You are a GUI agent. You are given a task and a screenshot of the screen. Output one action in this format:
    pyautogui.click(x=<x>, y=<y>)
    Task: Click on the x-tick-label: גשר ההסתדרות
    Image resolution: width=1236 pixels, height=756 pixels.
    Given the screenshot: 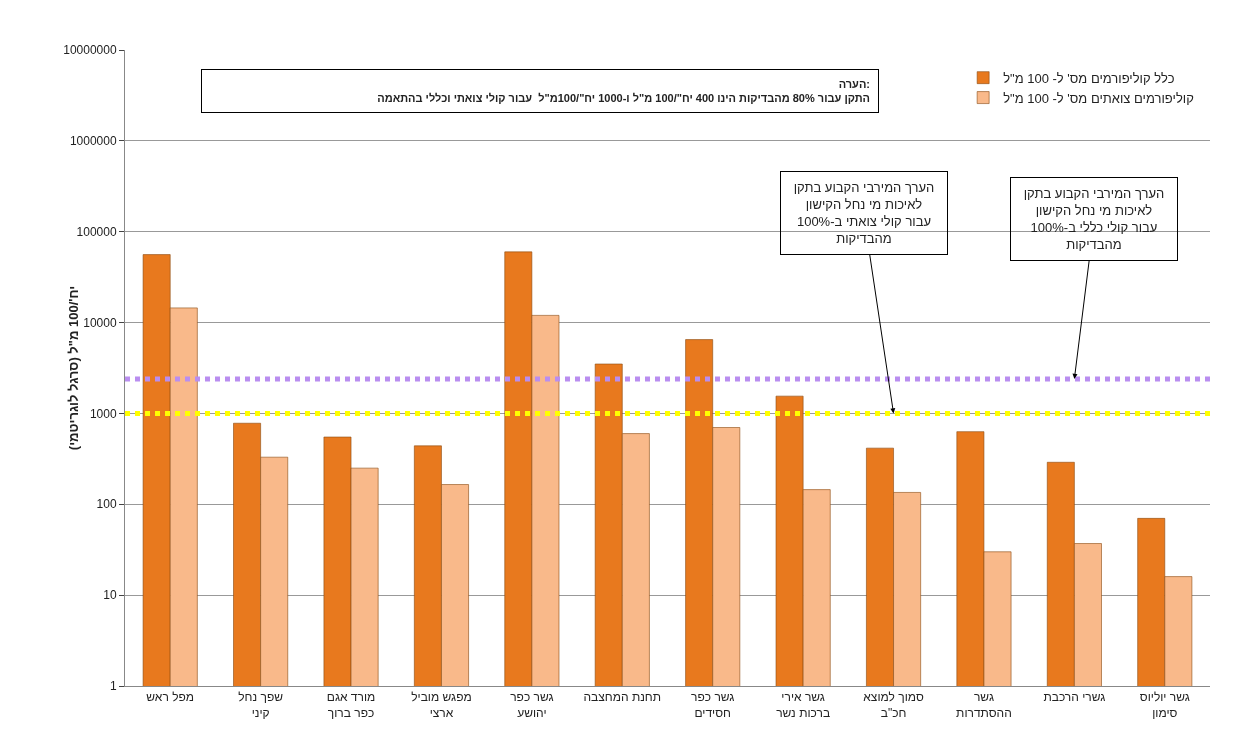 What is the action you would take?
    pyautogui.click(x=984, y=705)
    